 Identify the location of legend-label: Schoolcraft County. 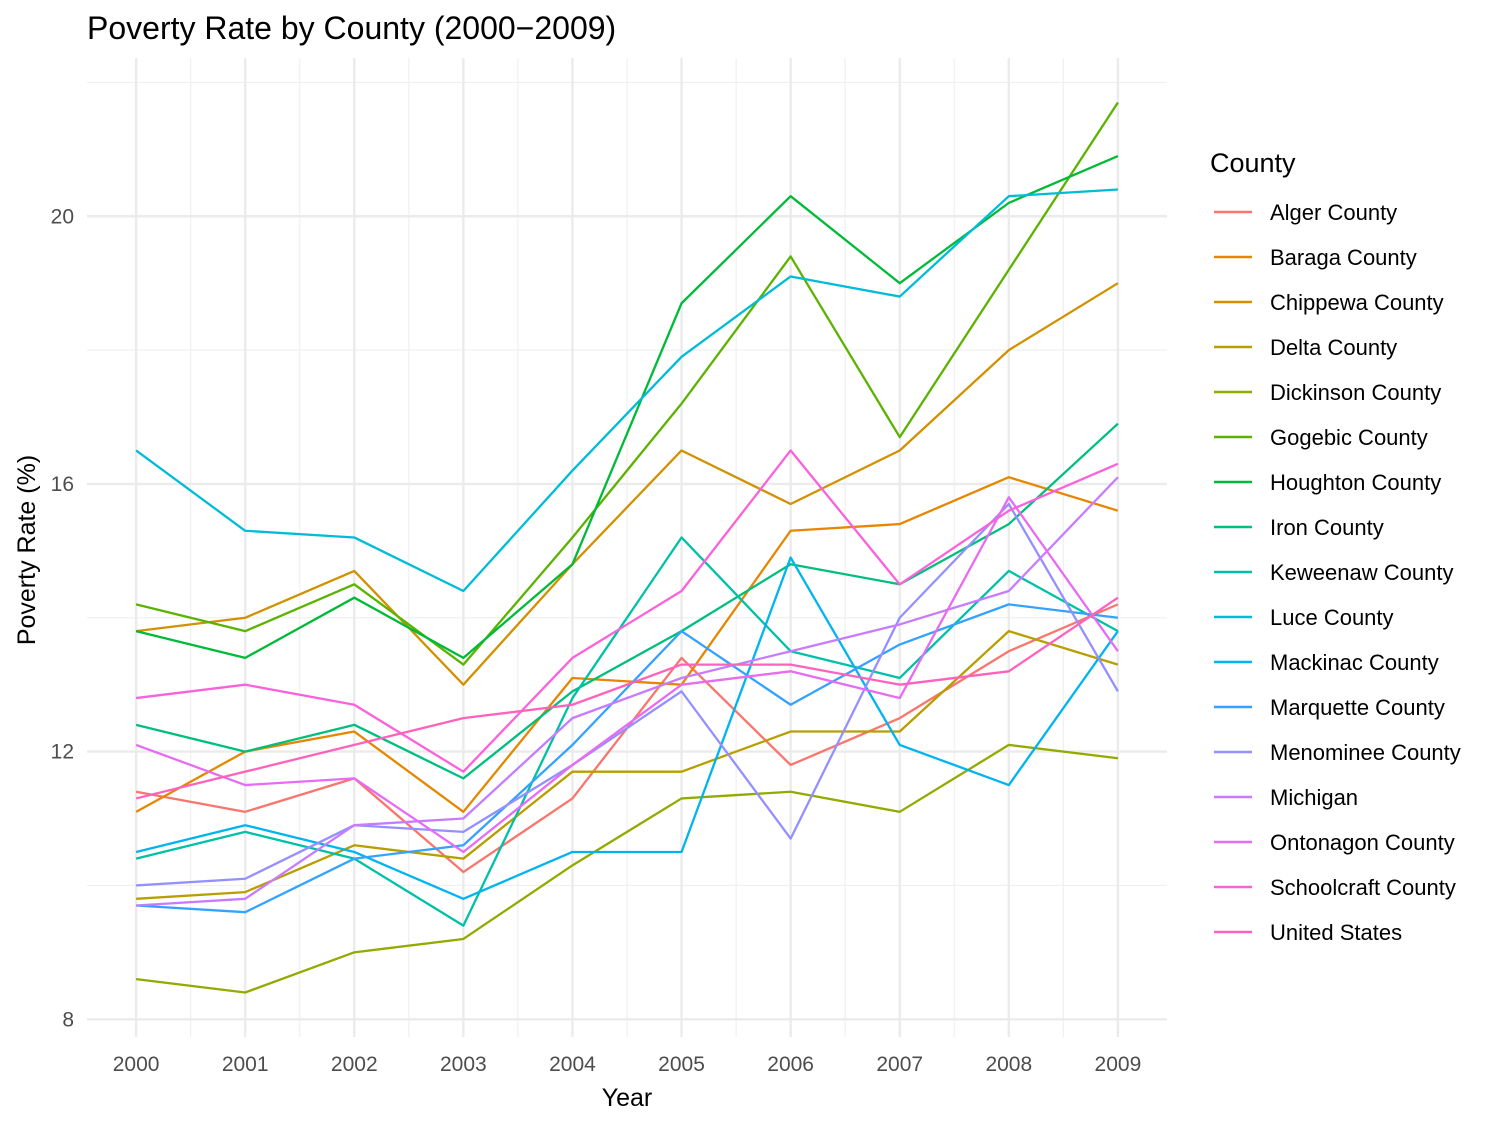
(1363, 887).